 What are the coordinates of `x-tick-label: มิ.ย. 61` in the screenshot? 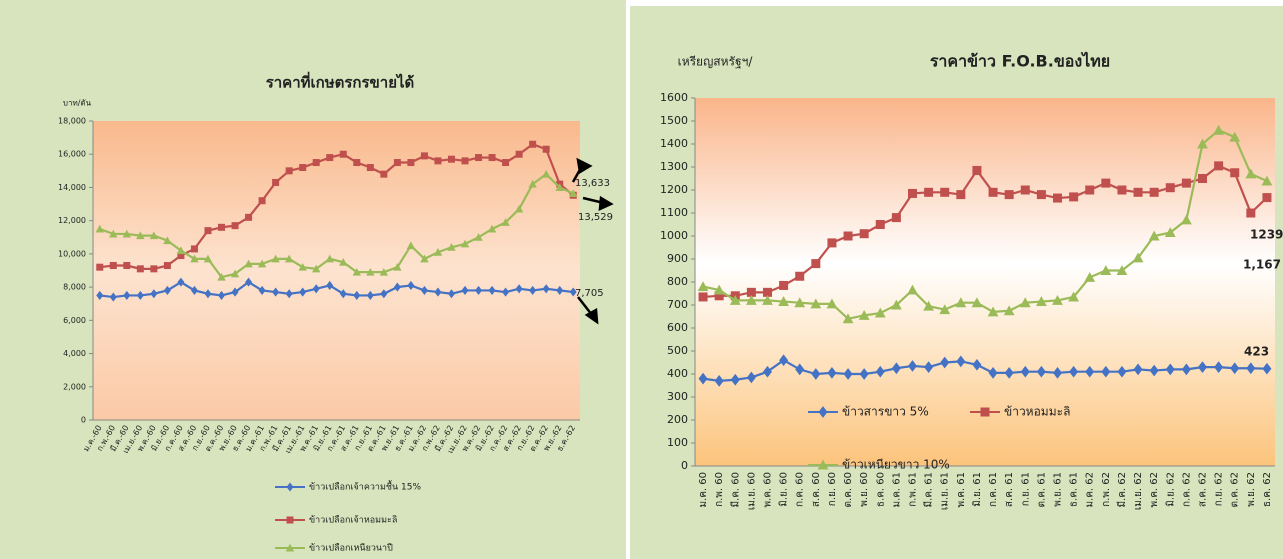 It's located at (977, 489).